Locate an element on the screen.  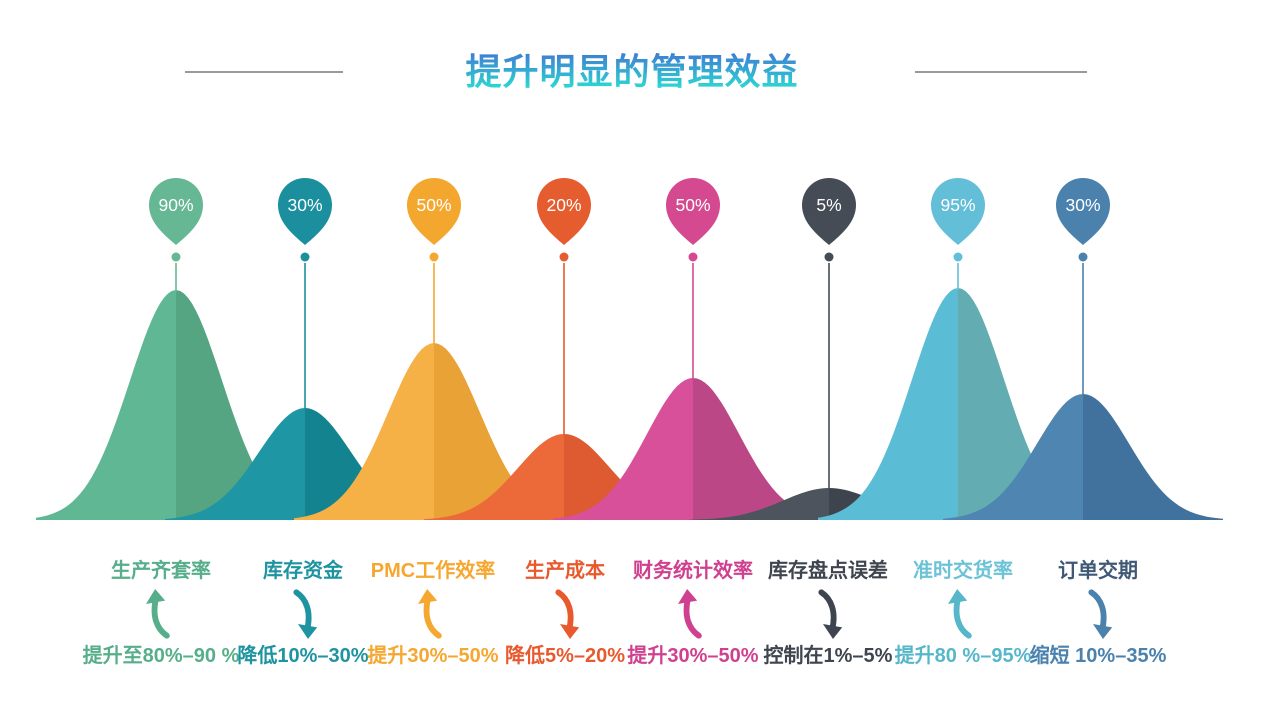
title-divider-left is located at coordinates (264, 72).